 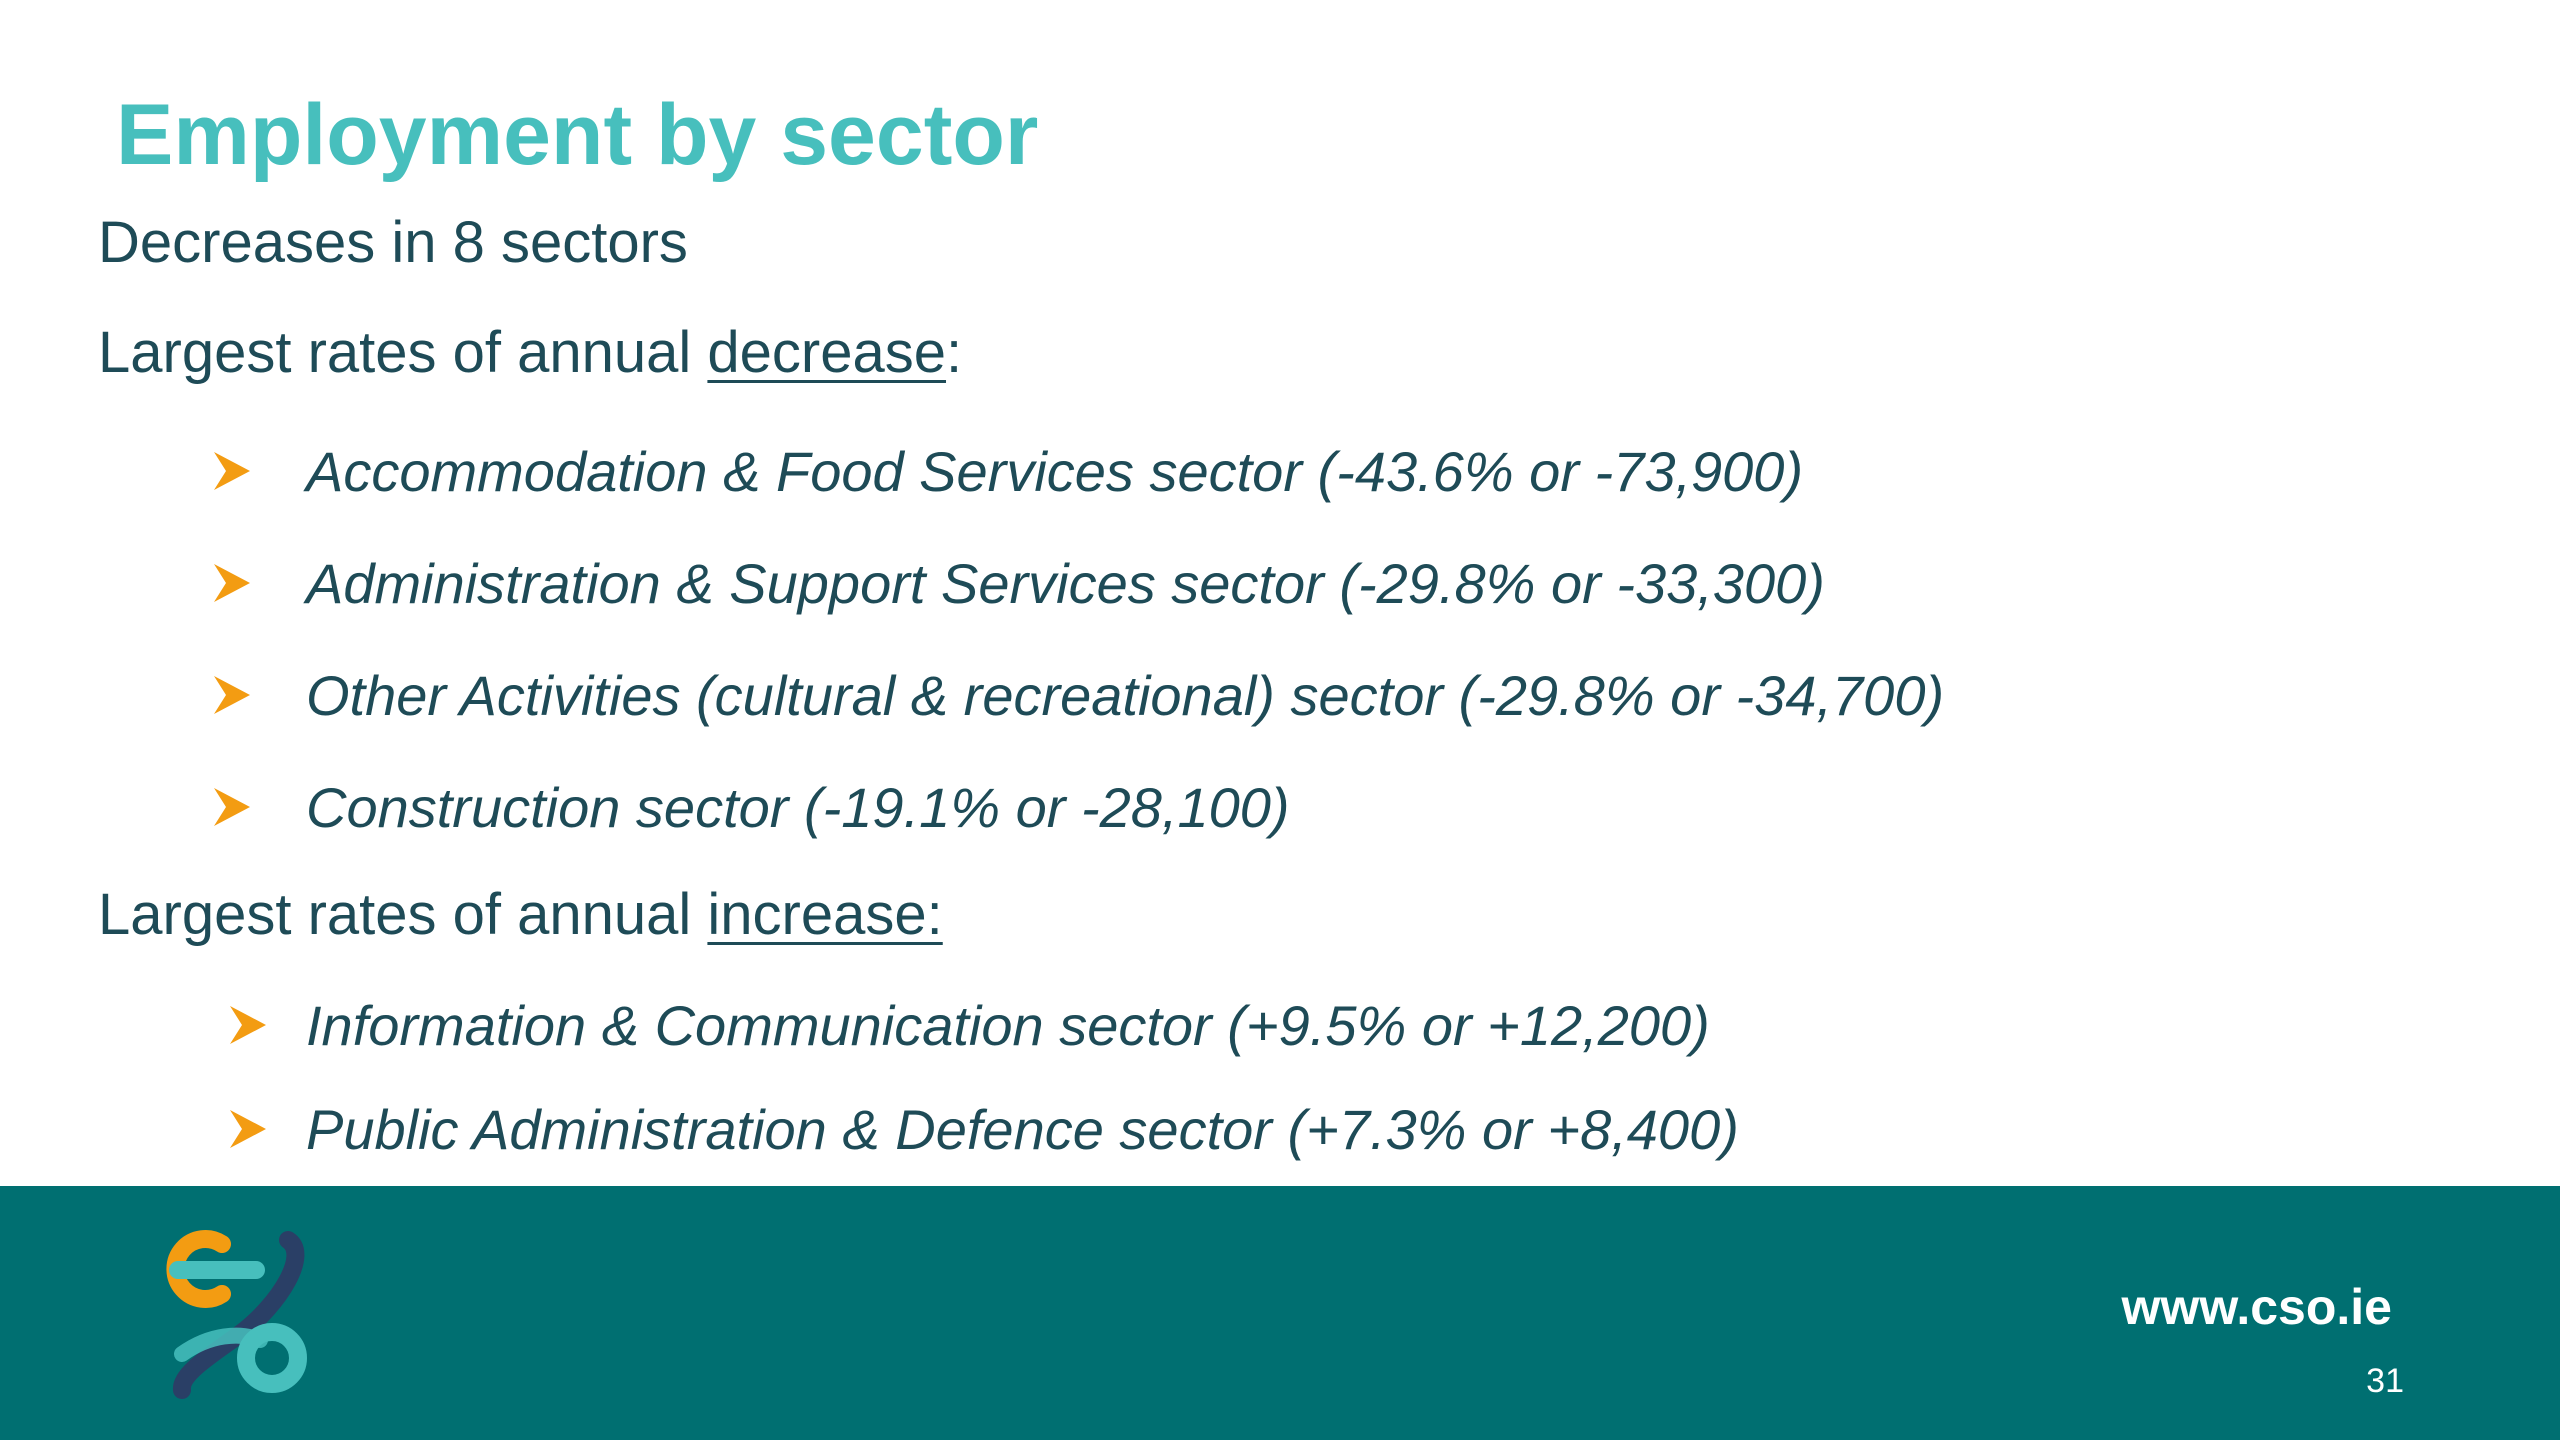 I want to click on slide-title: Employment by sector, so click(x=577, y=135).